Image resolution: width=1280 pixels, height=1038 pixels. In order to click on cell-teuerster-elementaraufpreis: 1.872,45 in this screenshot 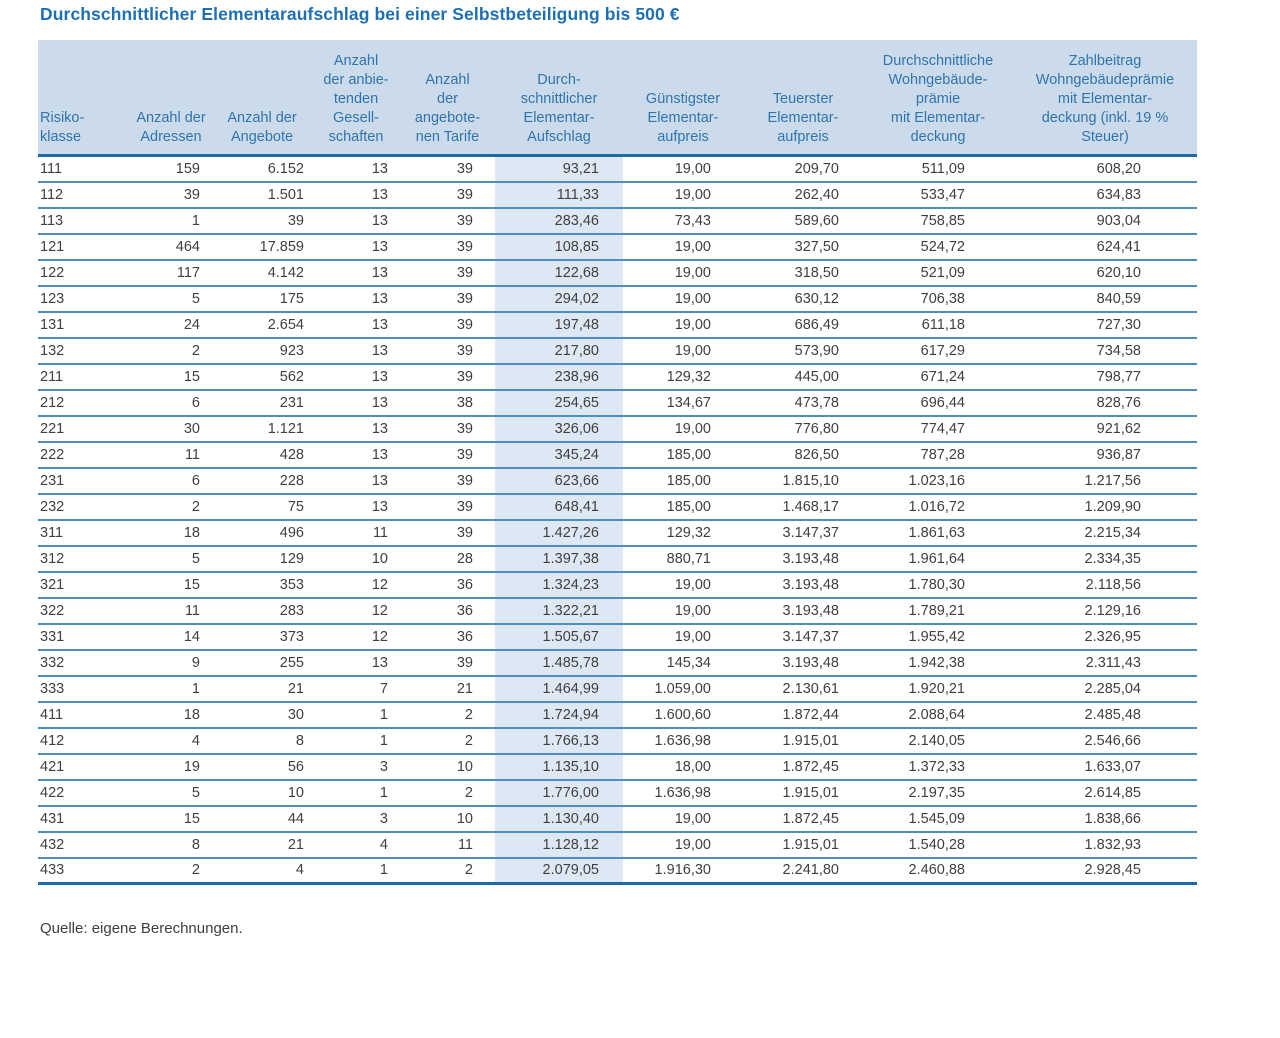, I will do `click(803, 819)`.